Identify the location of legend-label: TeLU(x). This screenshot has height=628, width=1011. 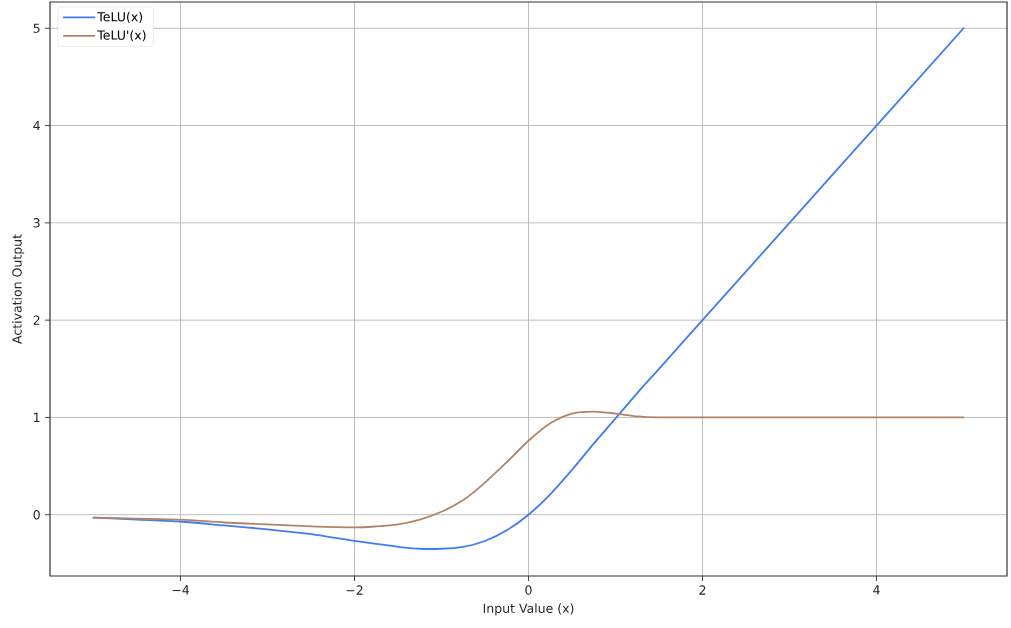
(120, 17).